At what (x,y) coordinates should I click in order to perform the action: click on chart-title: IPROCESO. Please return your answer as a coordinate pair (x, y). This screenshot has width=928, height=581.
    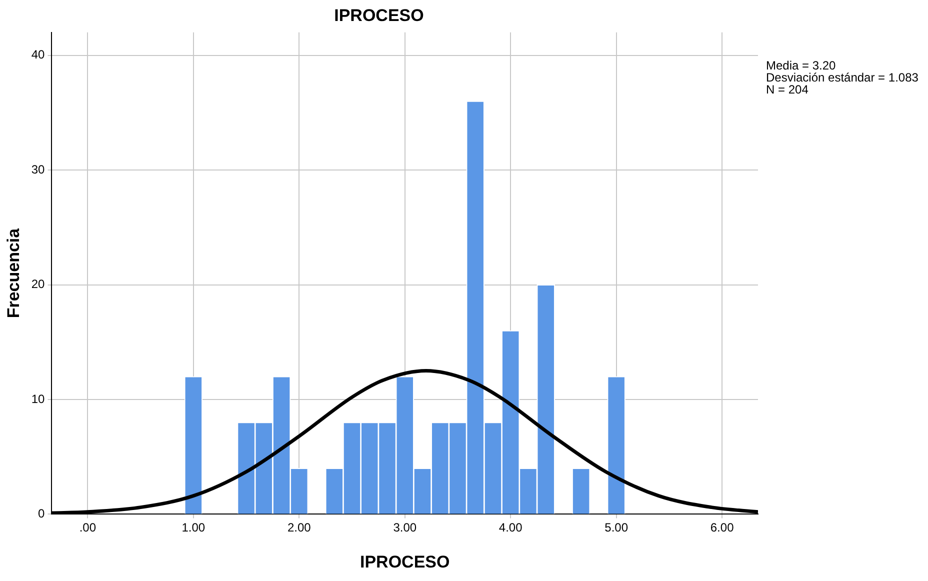
    Looking at the image, I should click on (379, 15).